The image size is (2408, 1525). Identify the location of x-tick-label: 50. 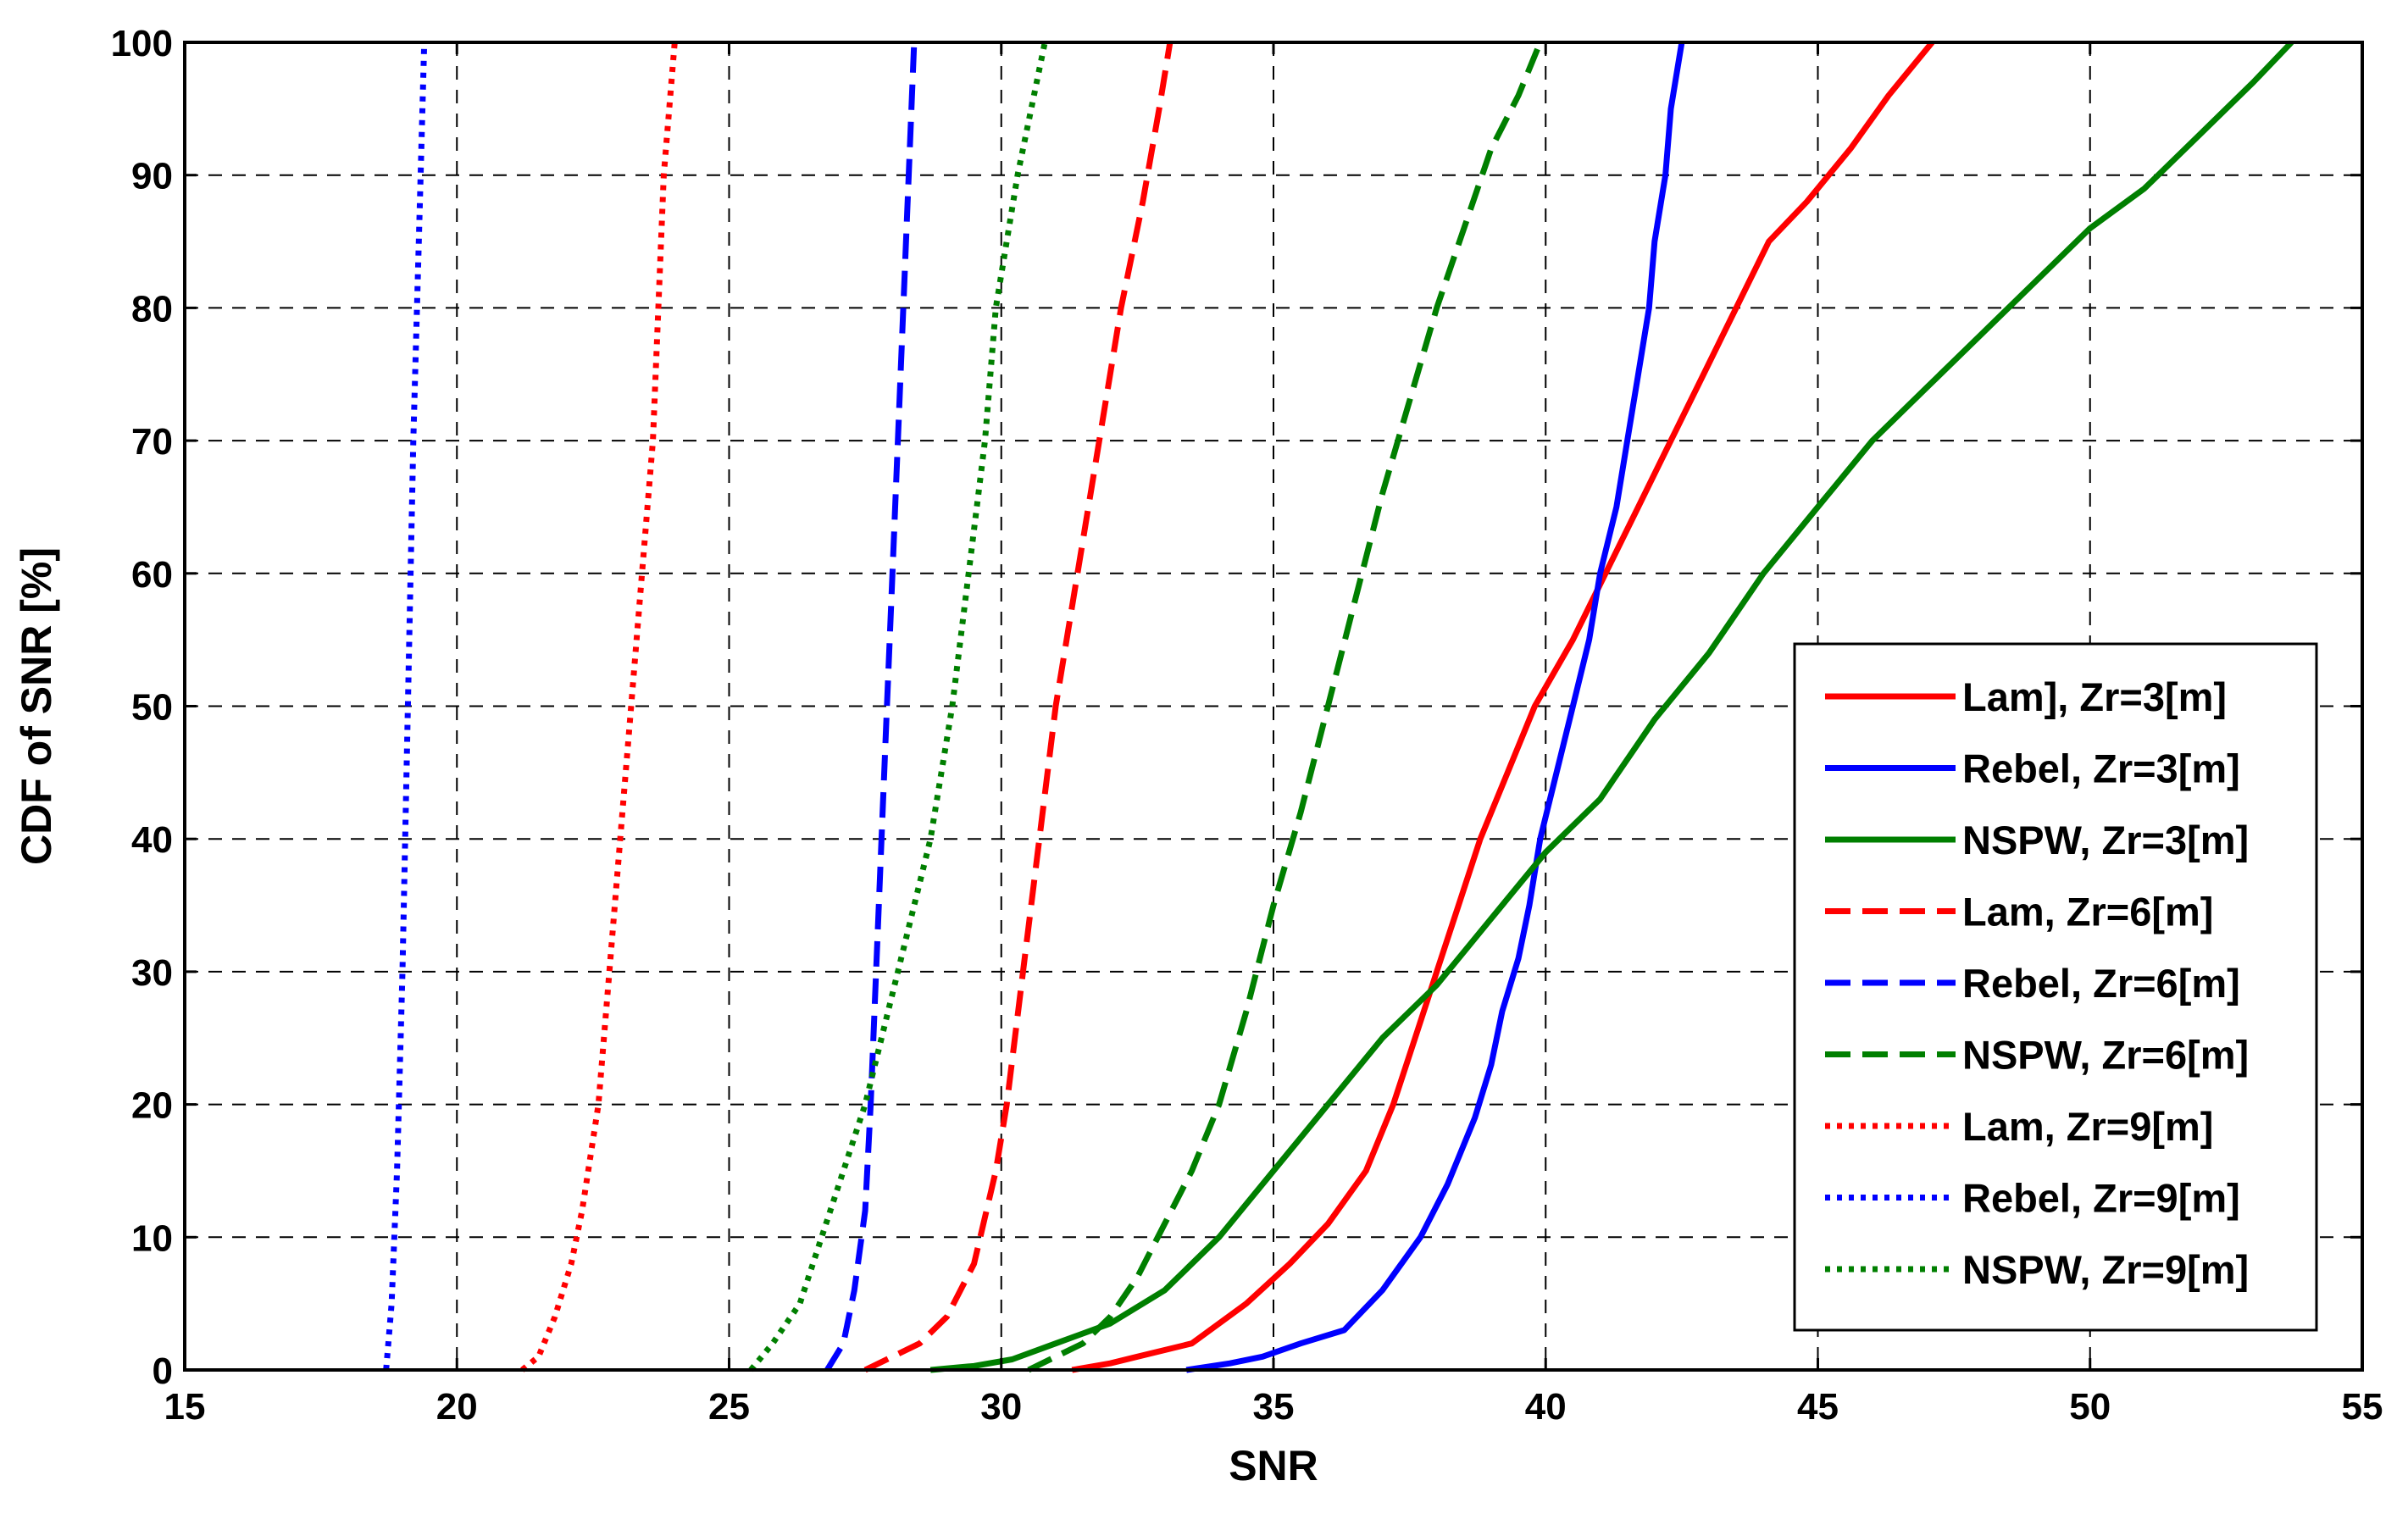
(2090, 1407).